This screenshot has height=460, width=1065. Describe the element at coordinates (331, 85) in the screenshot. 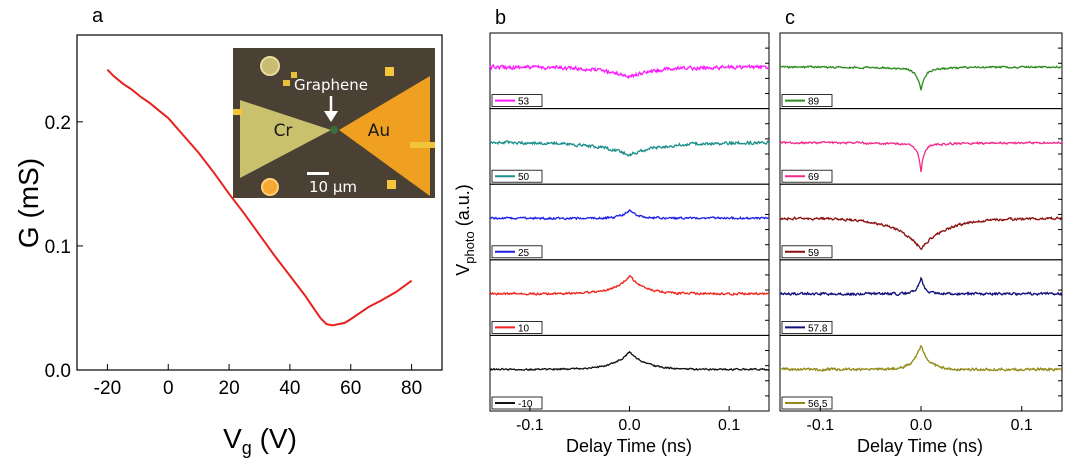

I see `inset-label-graphene: Graphene` at that location.